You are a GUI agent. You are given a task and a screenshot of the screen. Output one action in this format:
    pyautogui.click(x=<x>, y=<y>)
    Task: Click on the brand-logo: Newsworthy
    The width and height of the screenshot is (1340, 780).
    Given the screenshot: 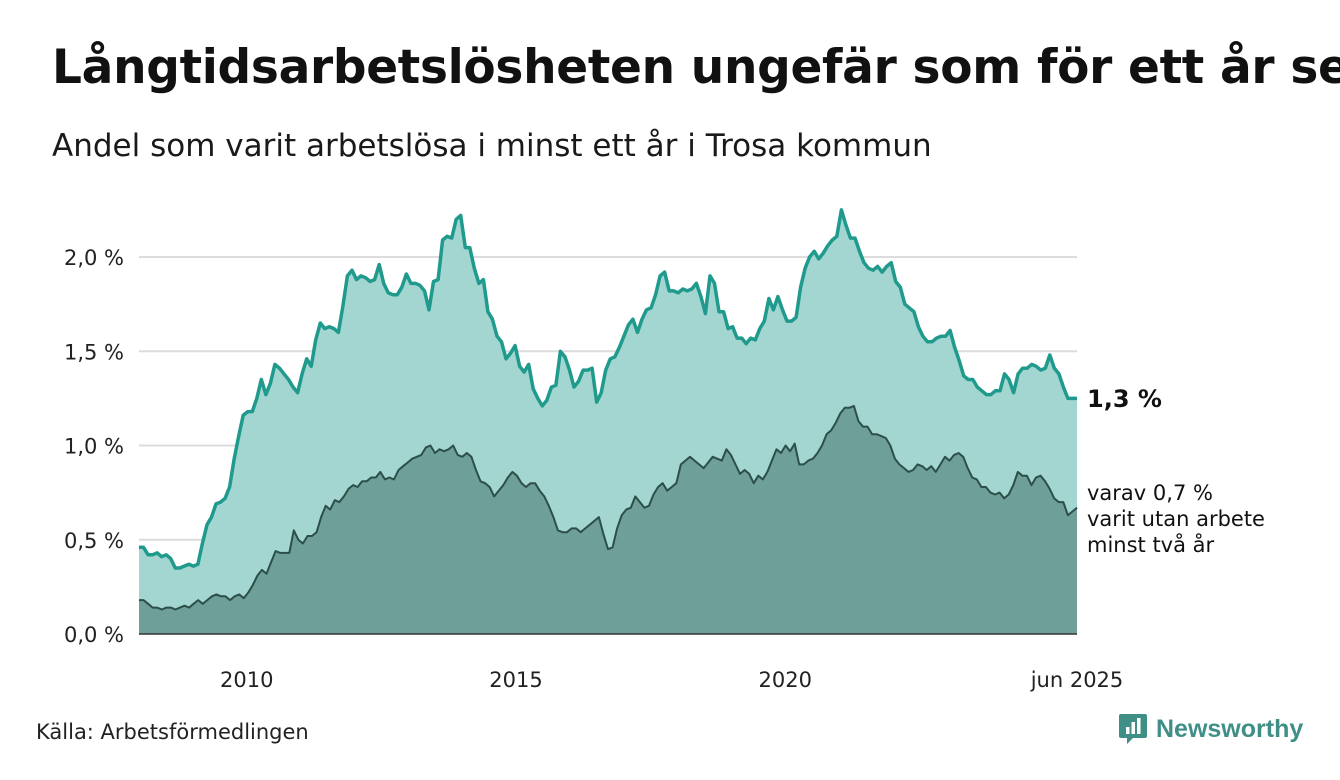 What is the action you would take?
    pyautogui.click(x=1210, y=729)
    